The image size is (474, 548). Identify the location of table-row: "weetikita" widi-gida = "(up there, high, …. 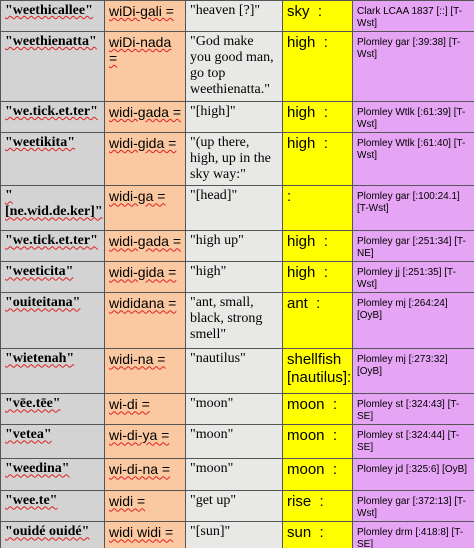
(237, 159).